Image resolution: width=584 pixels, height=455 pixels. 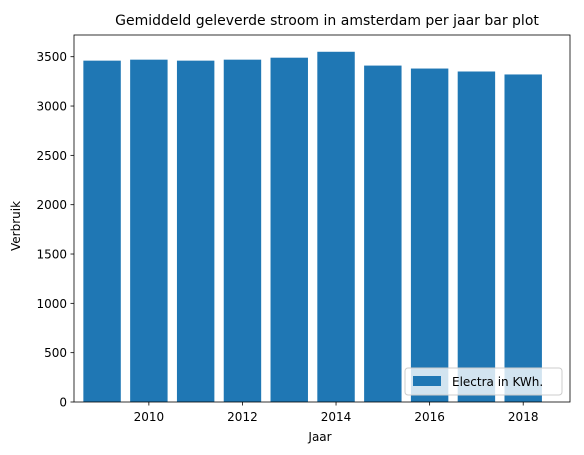 I want to click on x-tick-label: 2010, so click(x=149, y=417).